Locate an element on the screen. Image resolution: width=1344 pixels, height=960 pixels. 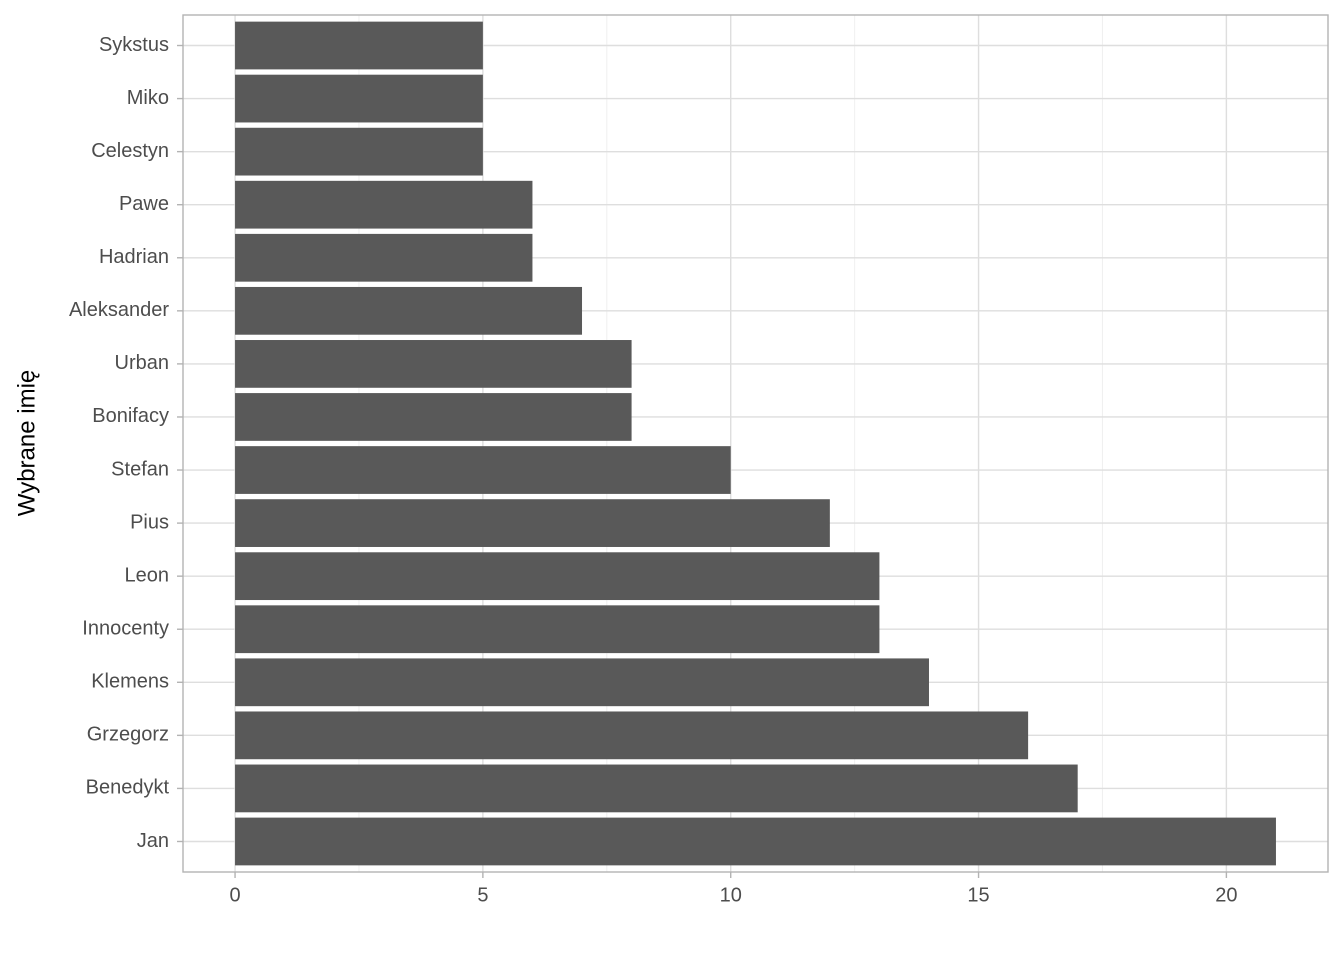
y-tick-label: Sykstus is located at coordinates (134, 45).